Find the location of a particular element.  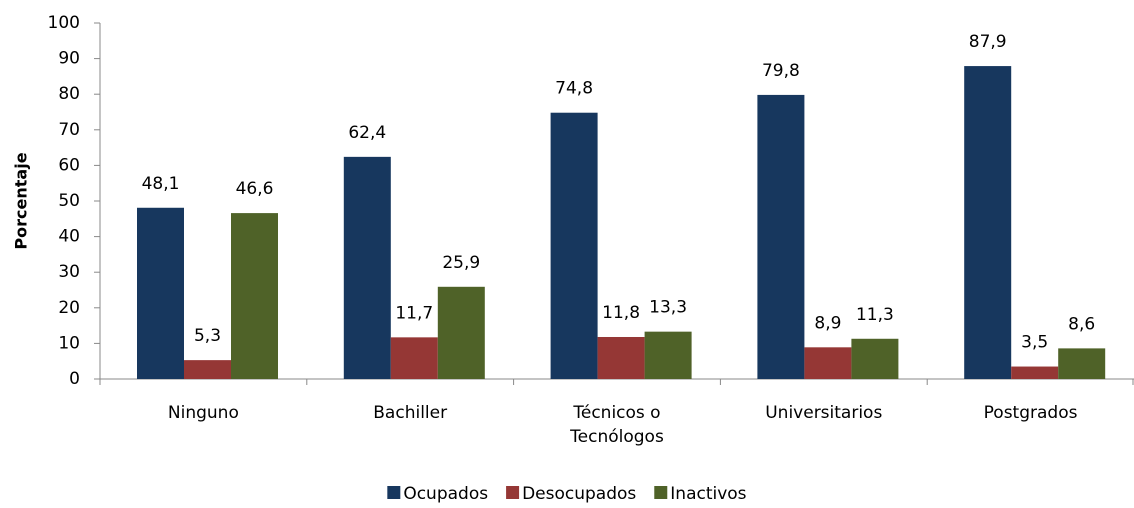

y-tick-label: 10 is located at coordinates (69, 343).